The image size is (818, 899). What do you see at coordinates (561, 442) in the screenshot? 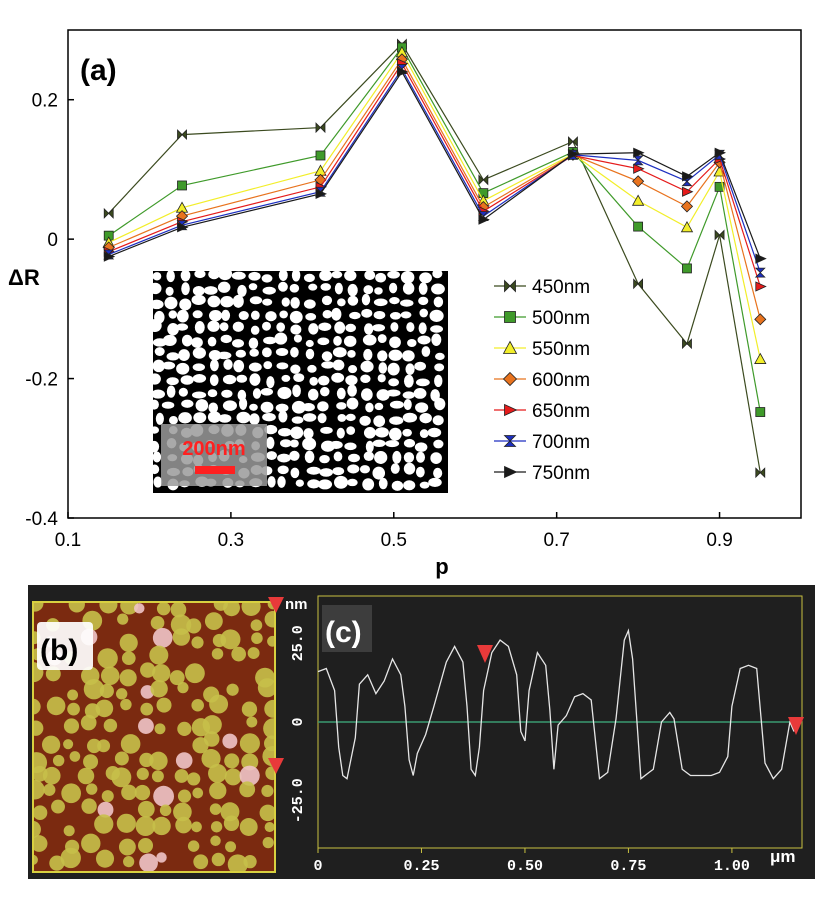
I see `legend-label: 700nm` at bounding box center [561, 442].